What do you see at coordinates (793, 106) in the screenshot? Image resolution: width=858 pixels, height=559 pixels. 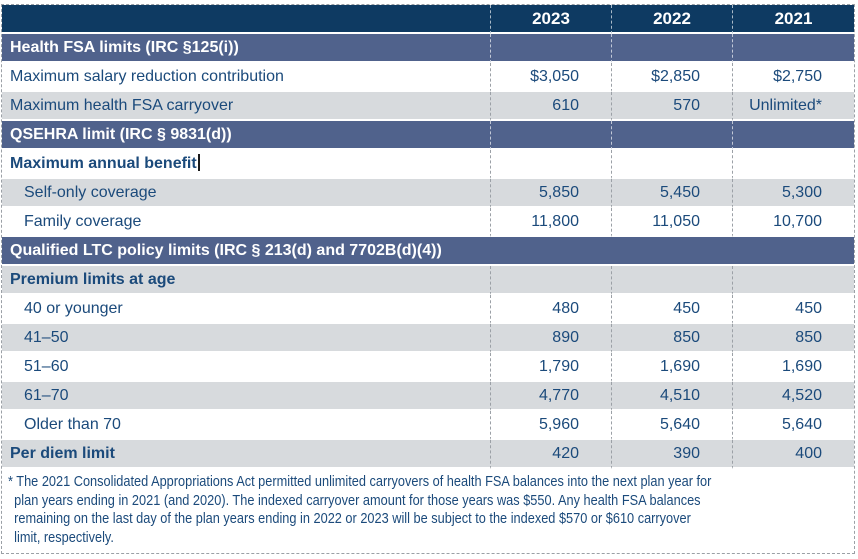 I see `value-cell: Unlimited*` at bounding box center [793, 106].